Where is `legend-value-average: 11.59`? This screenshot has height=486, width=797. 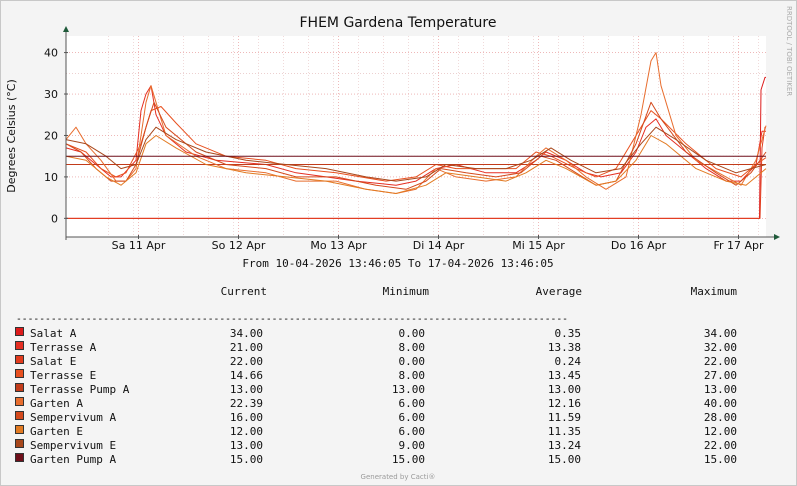
legend-value-average: 11.59 is located at coordinates (564, 417).